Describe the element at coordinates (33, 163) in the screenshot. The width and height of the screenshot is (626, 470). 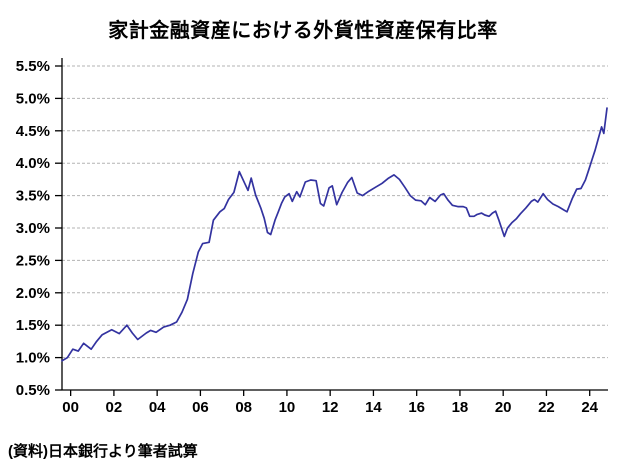
I see `y-tick-label: 4.0%` at that location.